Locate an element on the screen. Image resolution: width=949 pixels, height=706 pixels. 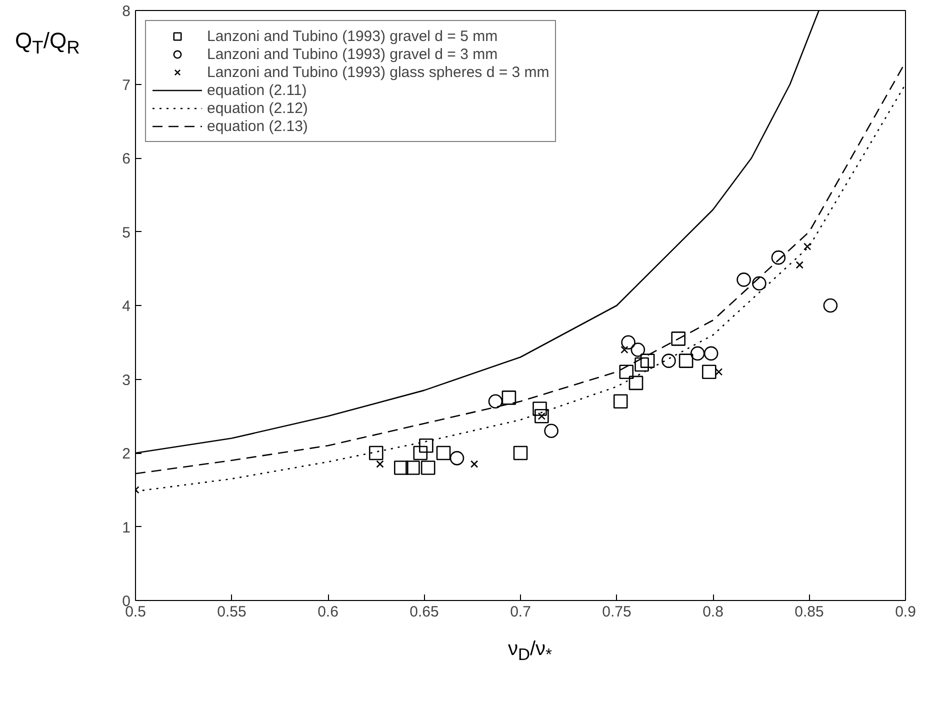
y-axis-title: Q$_{T}$/Q$_{R}$ is located at coordinates (47, 43).